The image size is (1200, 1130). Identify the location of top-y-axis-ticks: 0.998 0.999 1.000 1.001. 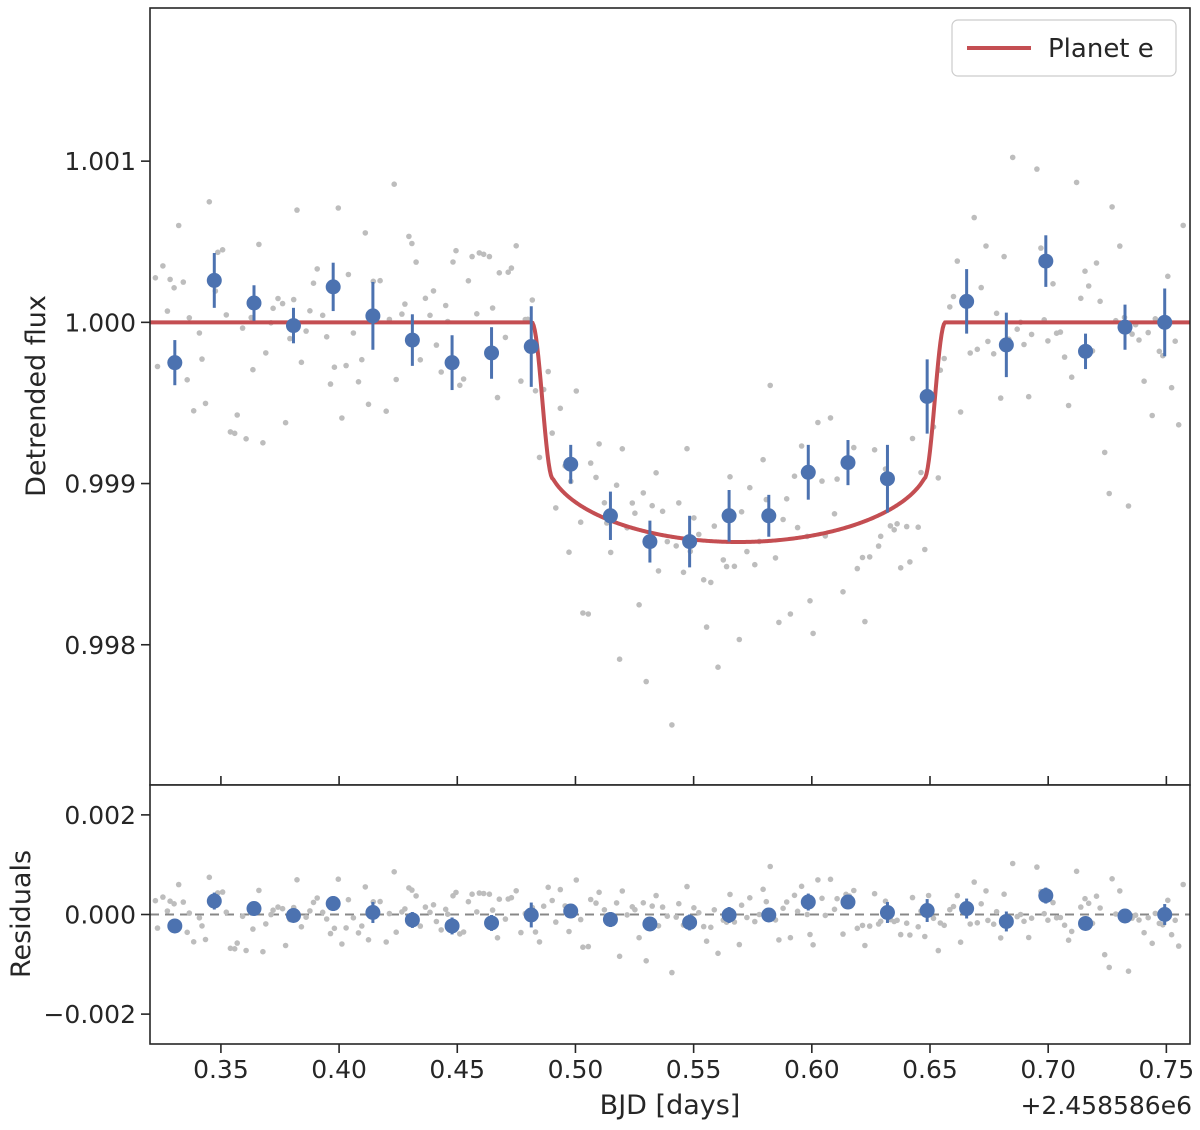
(107, 403).